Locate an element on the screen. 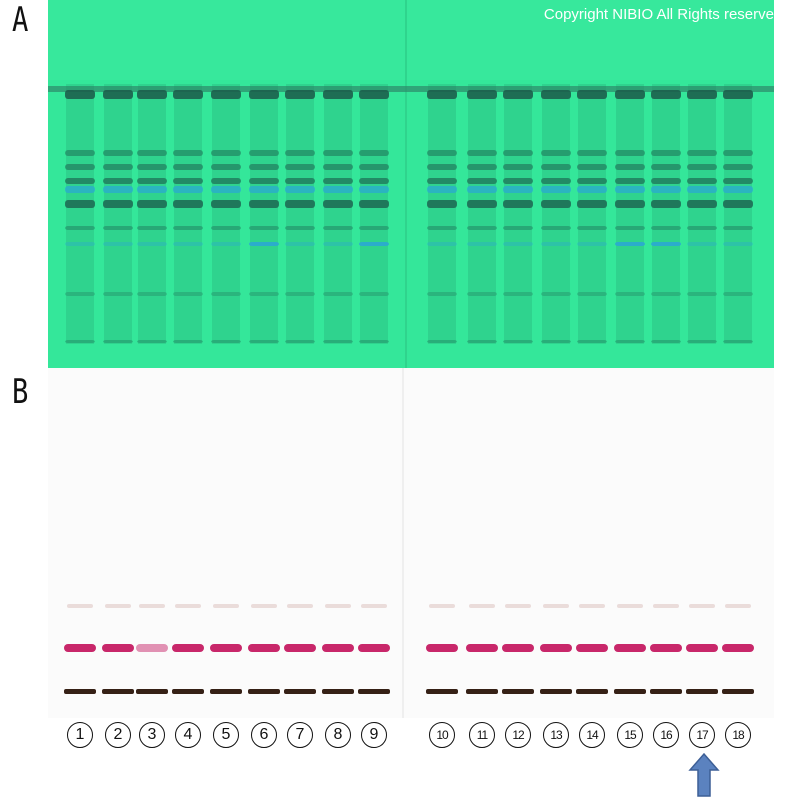 Image resolution: width=800 pixels, height=800 pixels. solvent-front-line is located at coordinates (411, 89).